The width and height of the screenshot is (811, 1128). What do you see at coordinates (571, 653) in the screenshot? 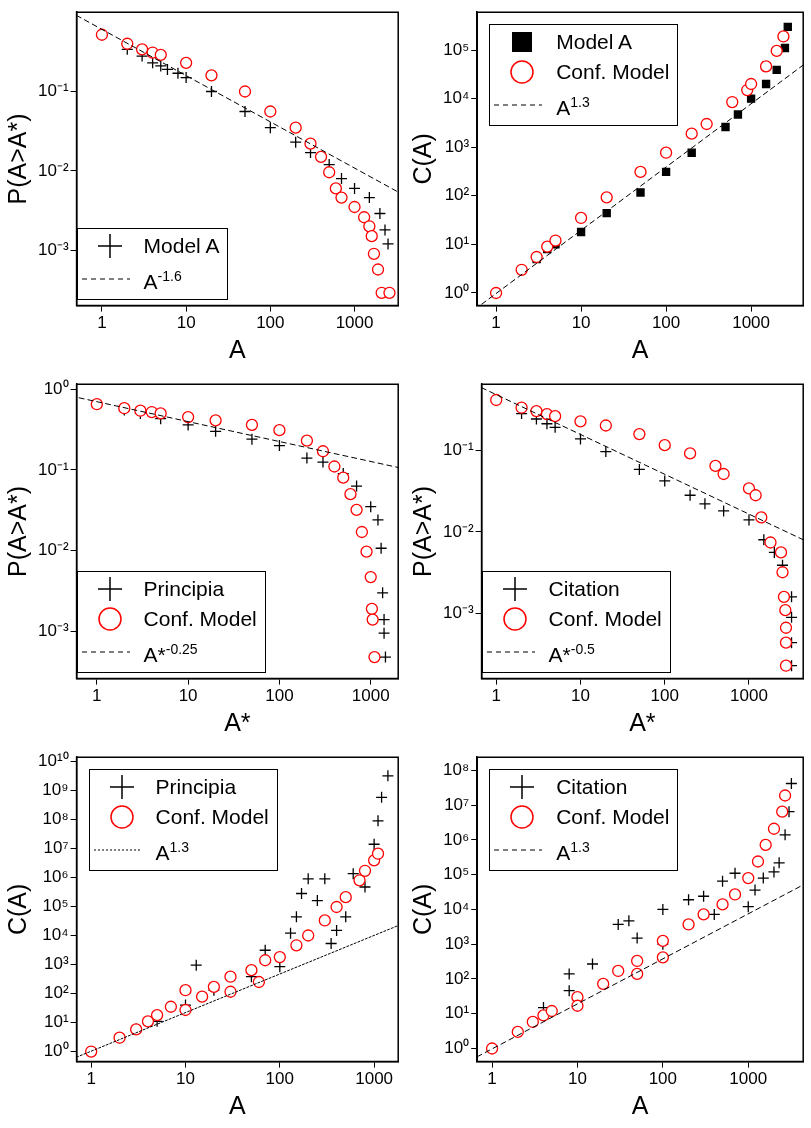
I see `legend-label: A*$^{-0.5}$` at bounding box center [571, 653].